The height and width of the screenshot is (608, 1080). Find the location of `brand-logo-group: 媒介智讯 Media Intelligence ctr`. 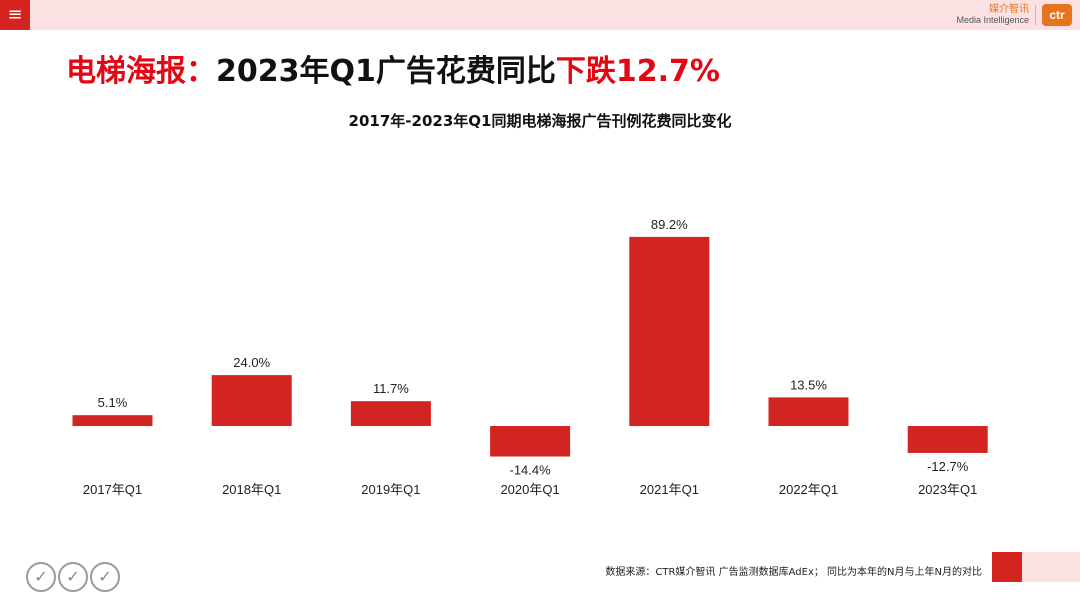

brand-logo-group: 媒介智讯 Media Intelligence ctr is located at coordinates (1014, 15).